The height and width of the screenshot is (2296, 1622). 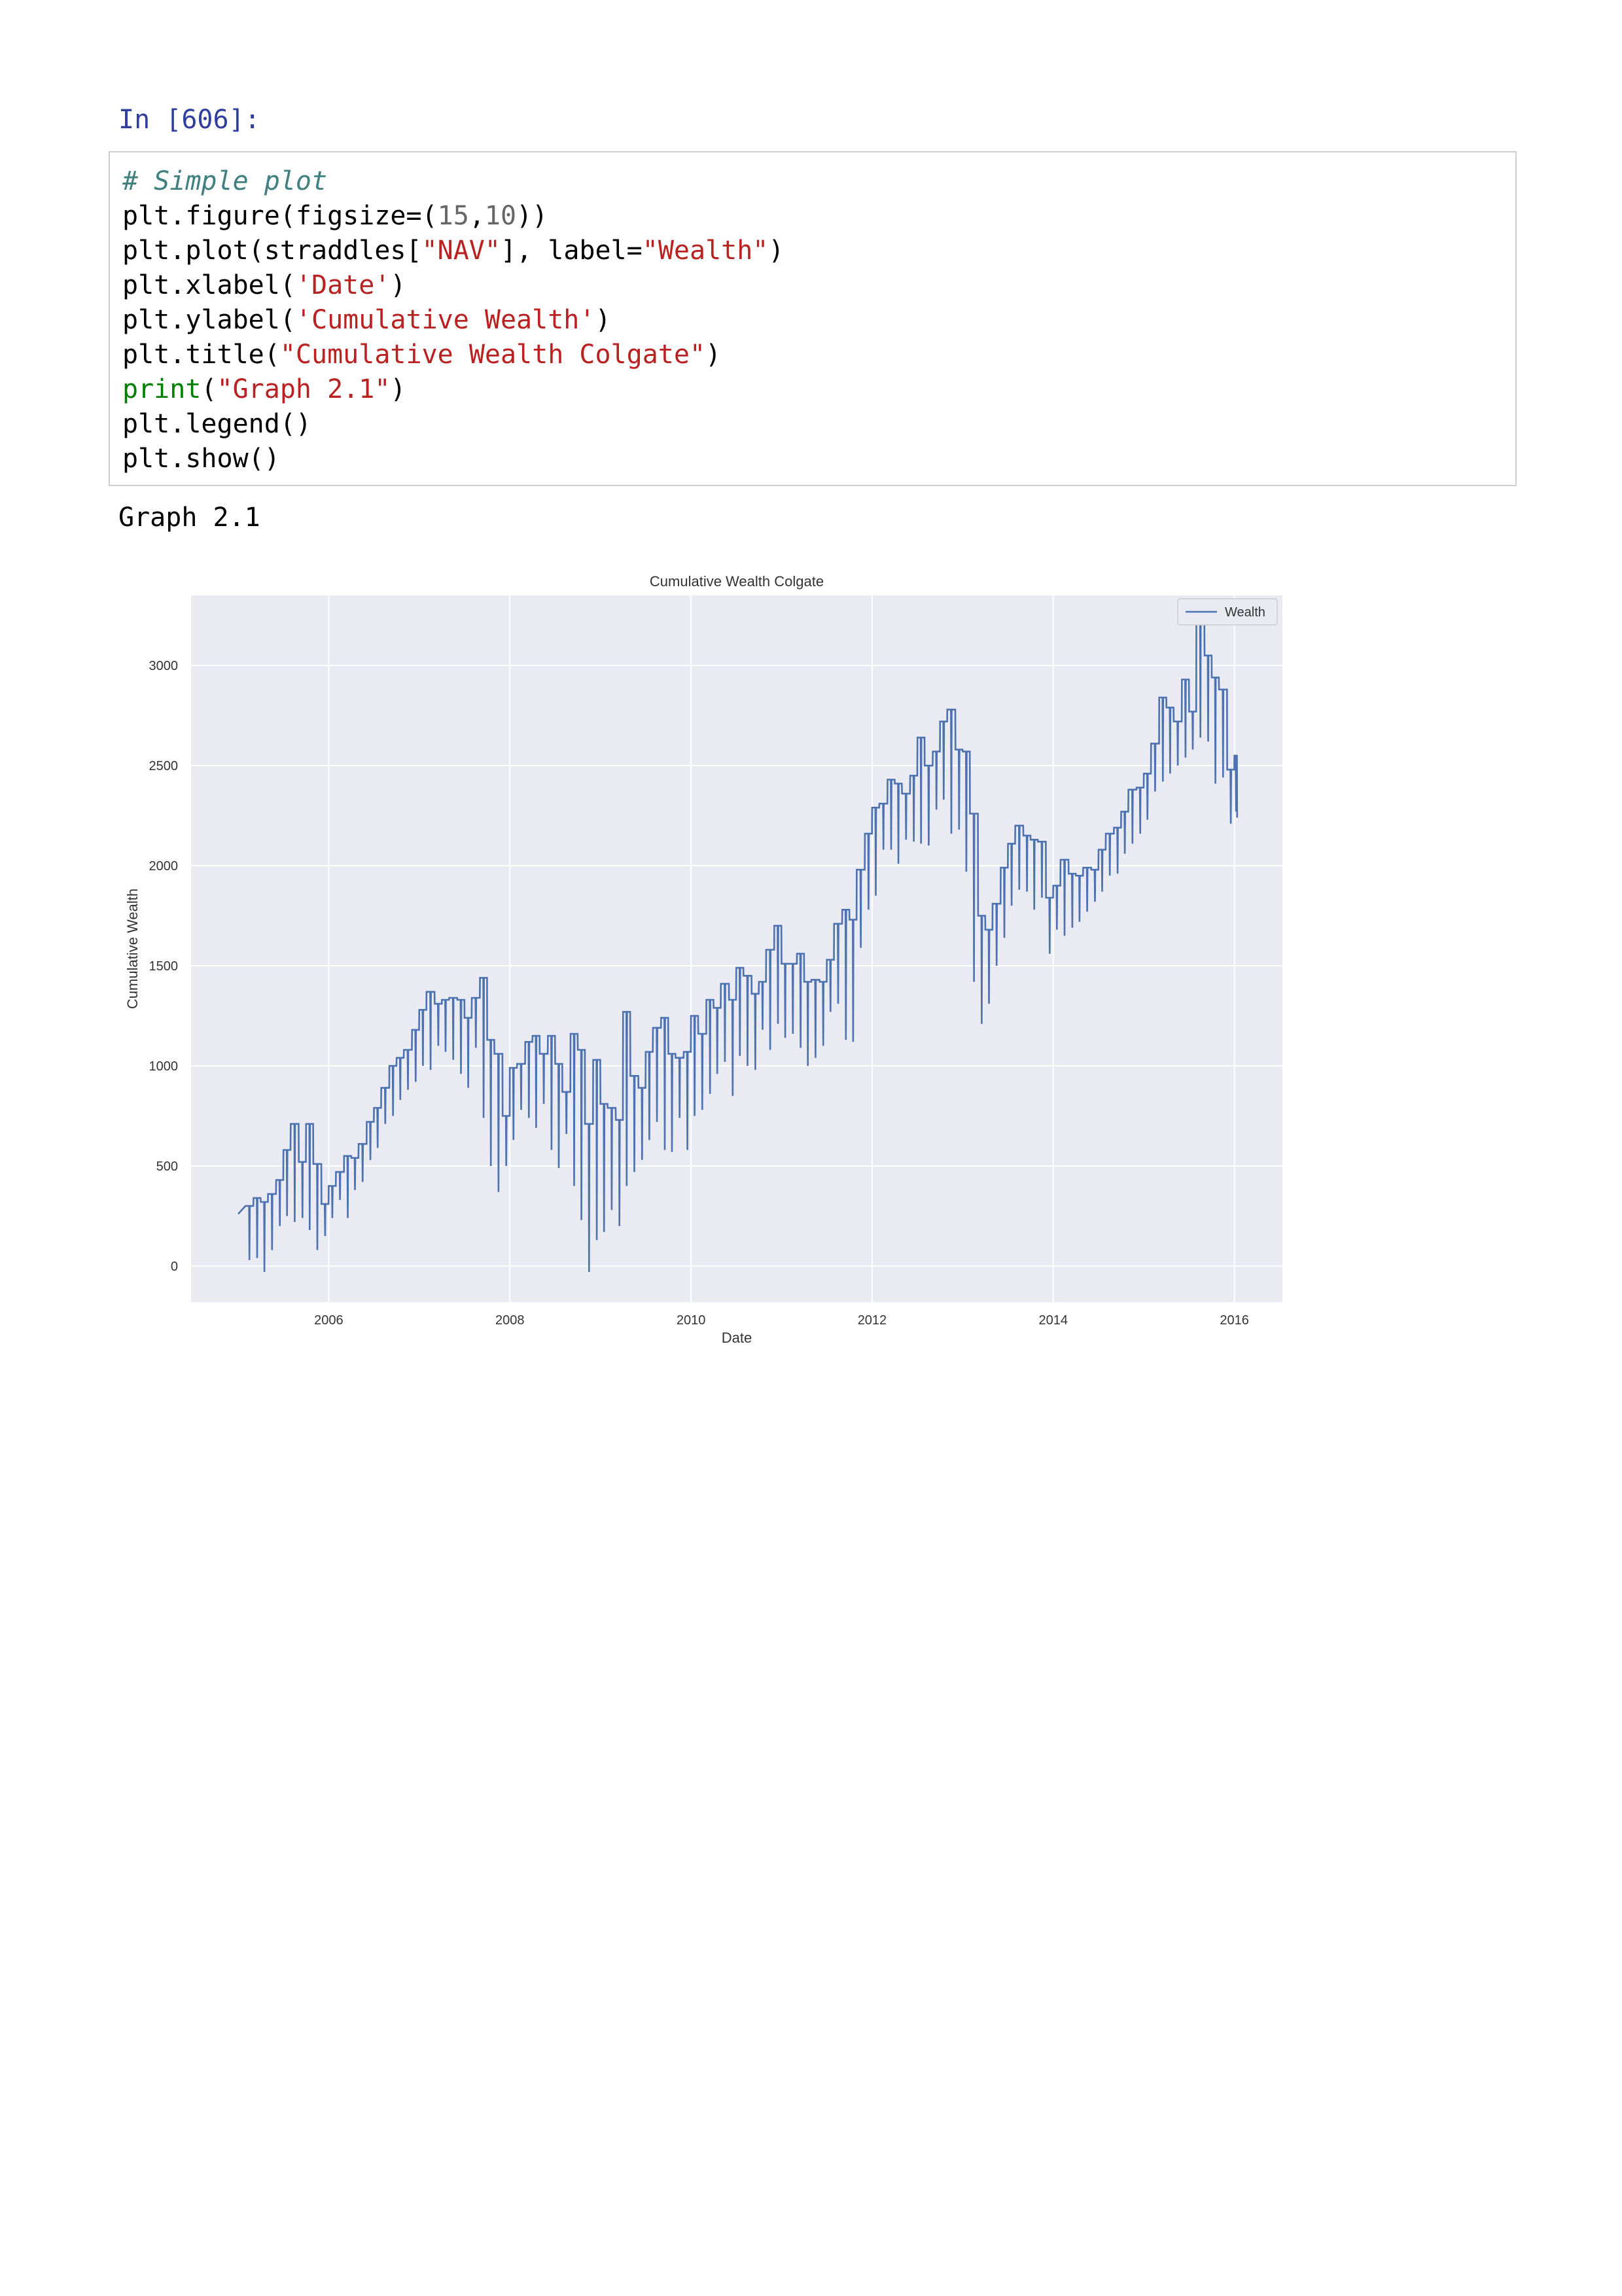 What do you see at coordinates (873, 1320) in the screenshot?
I see `x-tick-label: 2012` at bounding box center [873, 1320].